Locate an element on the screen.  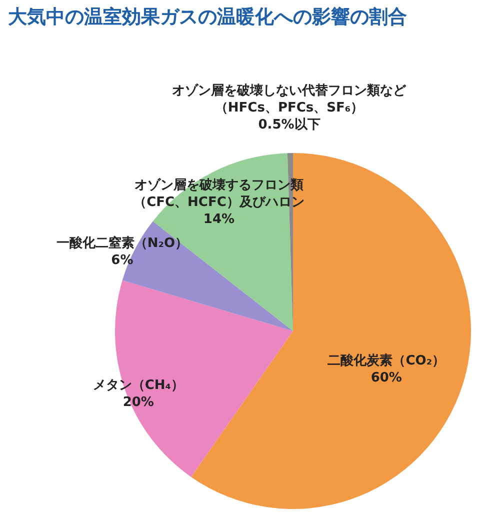
data-label: 60% is located at coordinates (386, 378).